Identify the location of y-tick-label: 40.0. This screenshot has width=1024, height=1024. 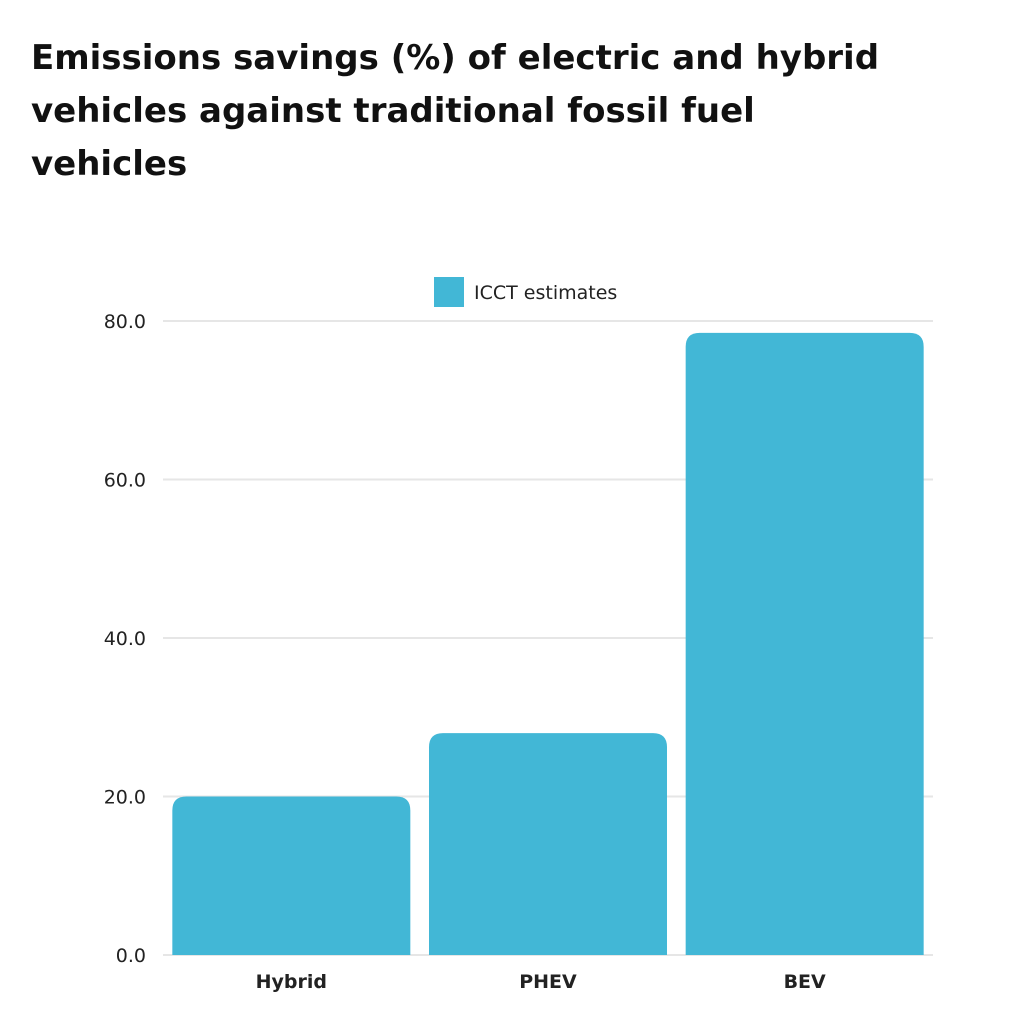
(125, 639).